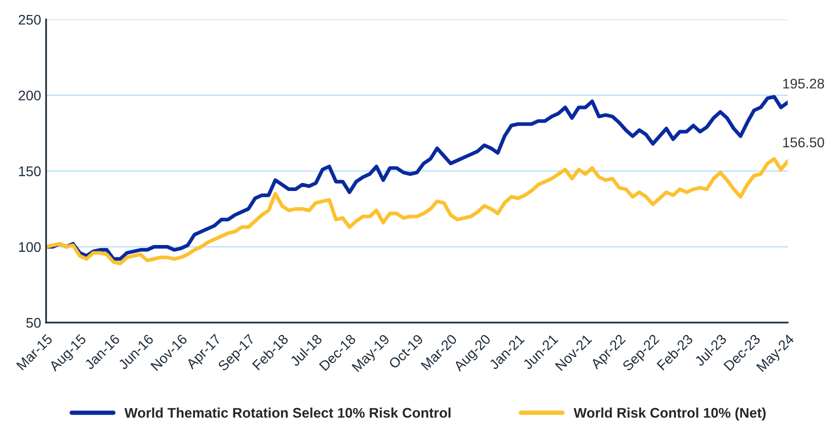  Describe the element at coordinates (670, 414) in the screenshot. I see `legend-label: World Risk Control 10% (Net)` at that location.